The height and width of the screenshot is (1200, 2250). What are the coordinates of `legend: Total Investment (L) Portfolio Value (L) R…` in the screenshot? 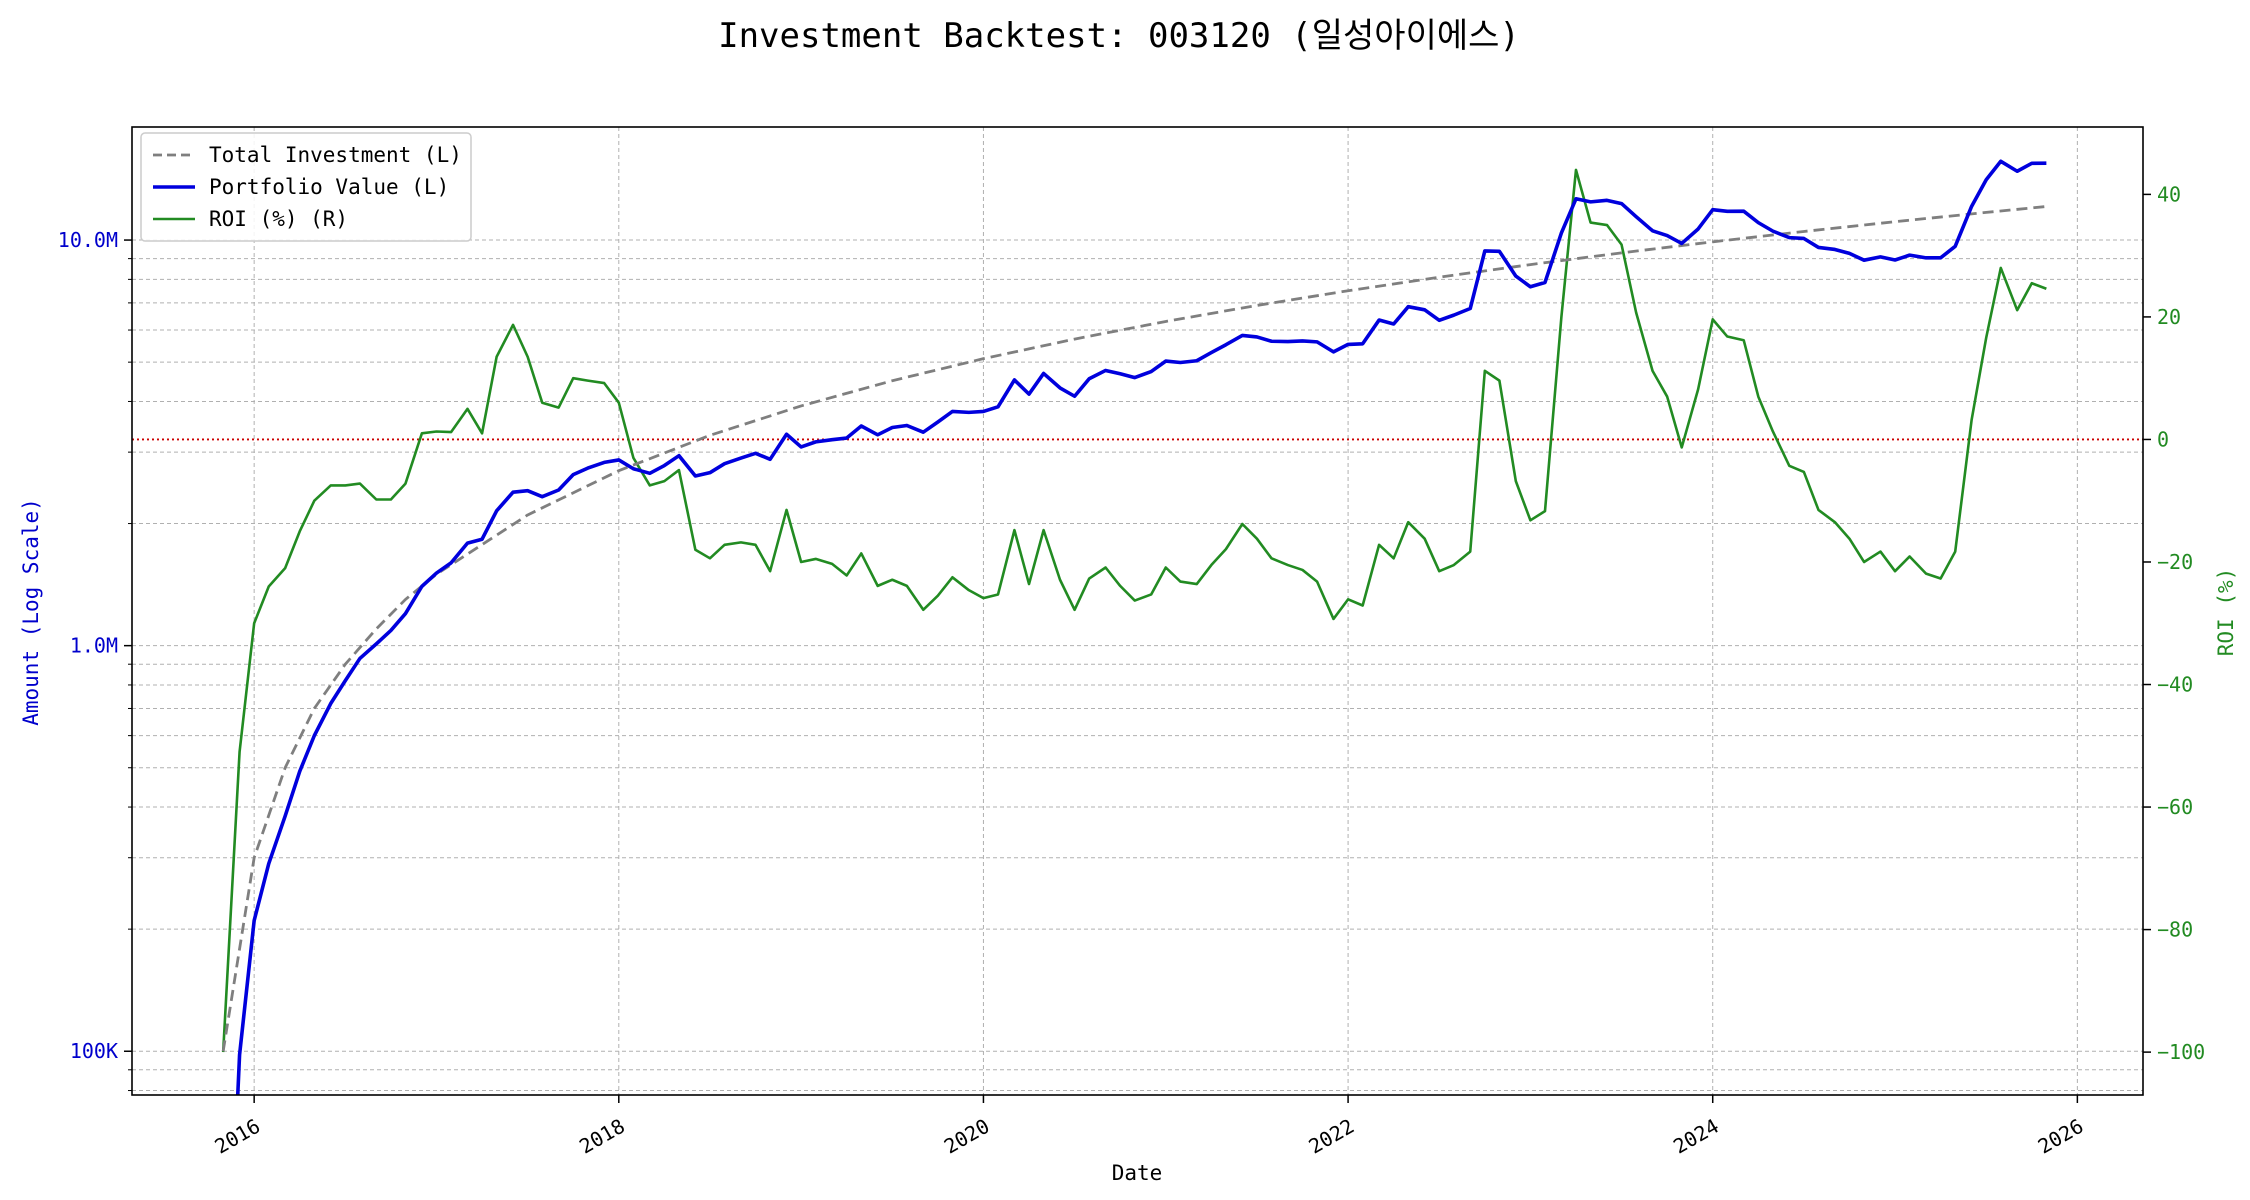 It's located at (306, 187).